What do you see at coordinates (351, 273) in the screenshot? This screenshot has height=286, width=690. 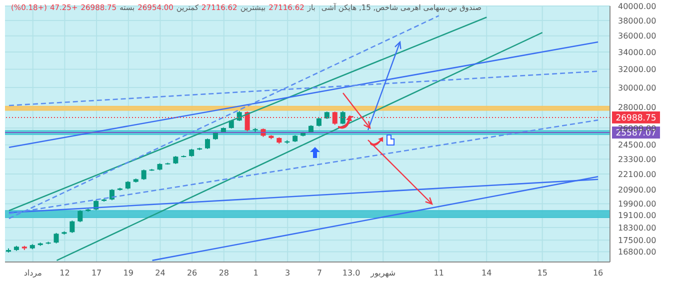 I see `x-tick-label: 13.0` at bounding box center [351, 273].